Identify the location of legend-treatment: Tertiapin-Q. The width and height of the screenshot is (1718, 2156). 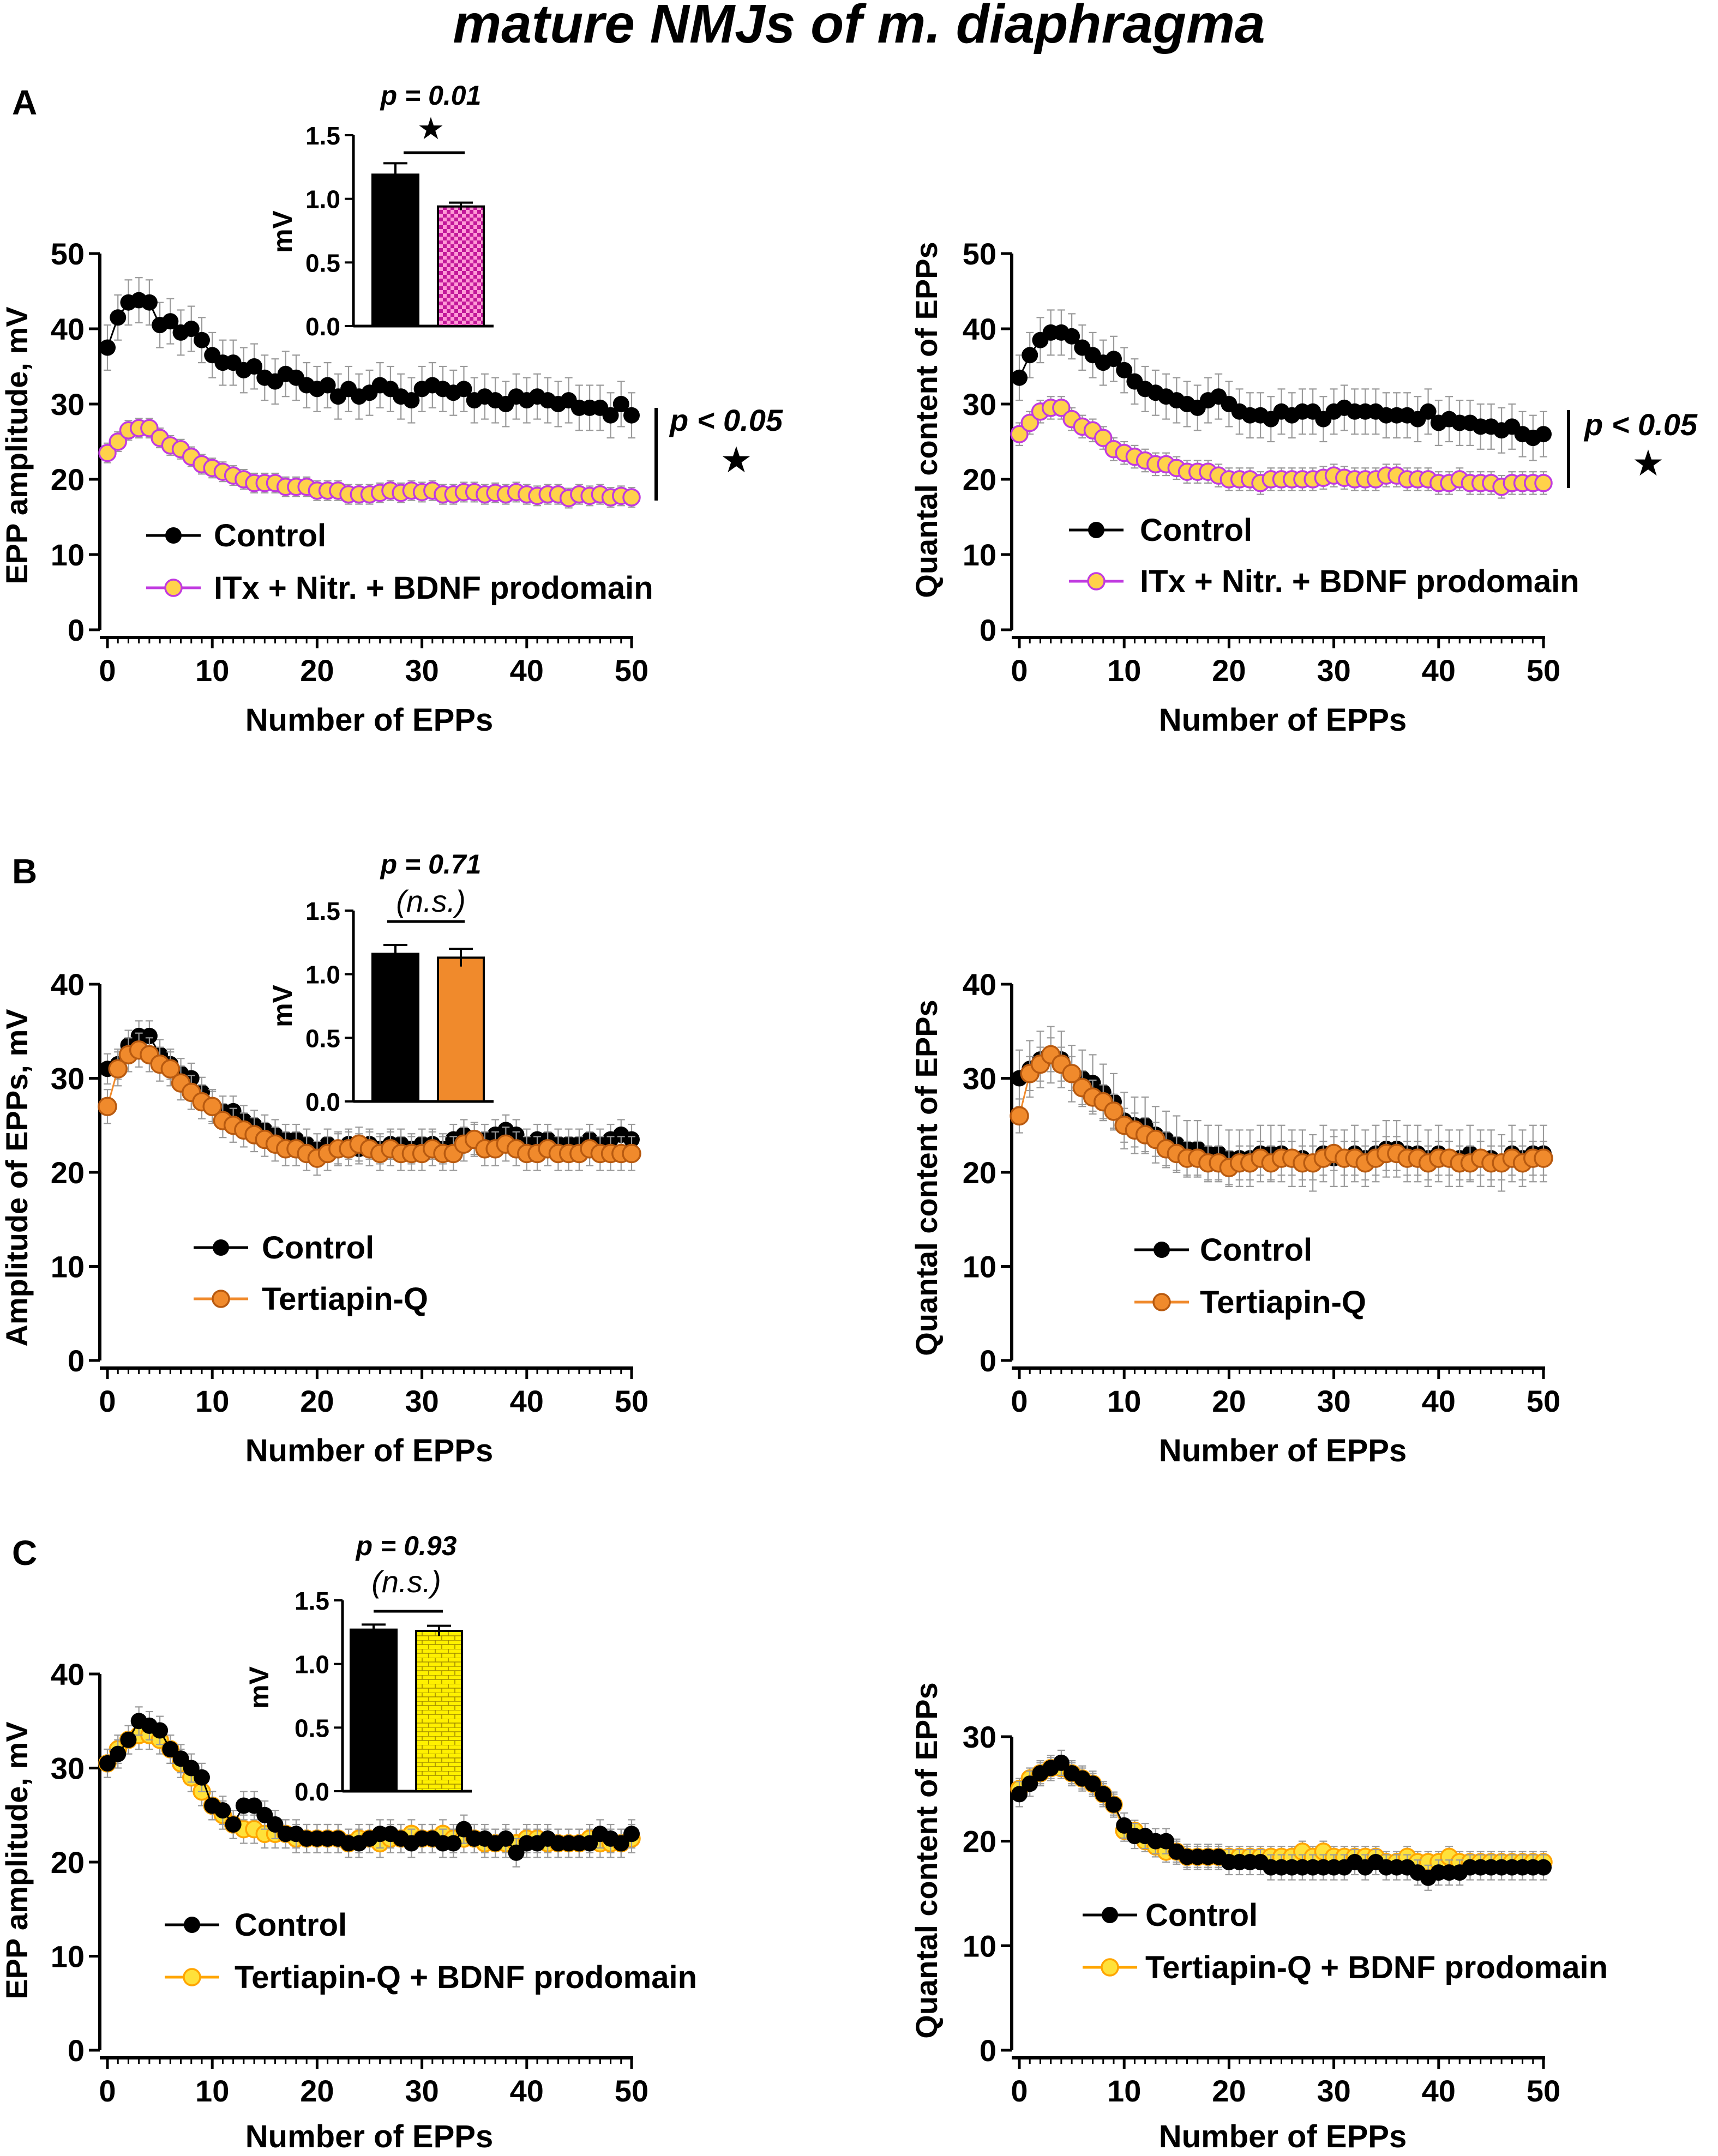
(311, 1299).